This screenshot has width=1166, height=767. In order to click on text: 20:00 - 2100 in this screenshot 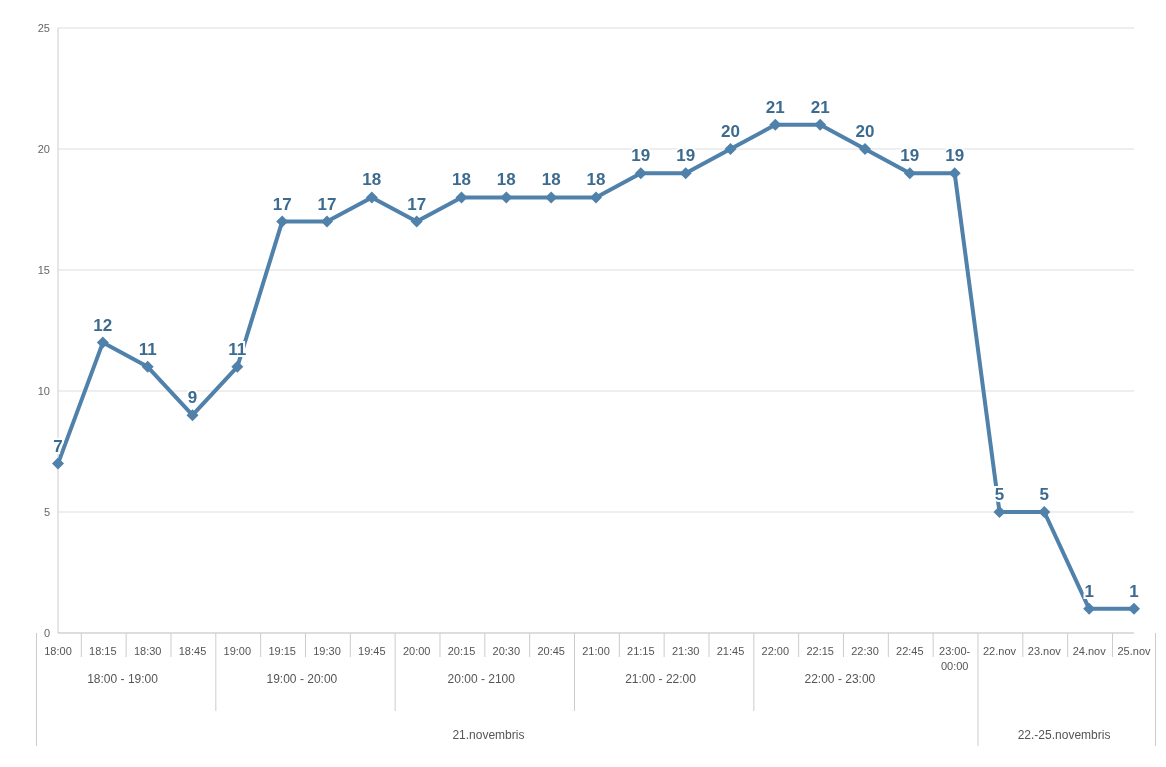, I will do `click(481, 679)`.